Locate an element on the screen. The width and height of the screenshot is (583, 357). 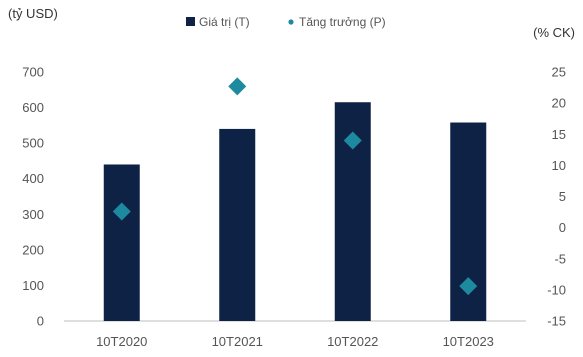
legend-swatch-value is located at coordinates (190, 21).